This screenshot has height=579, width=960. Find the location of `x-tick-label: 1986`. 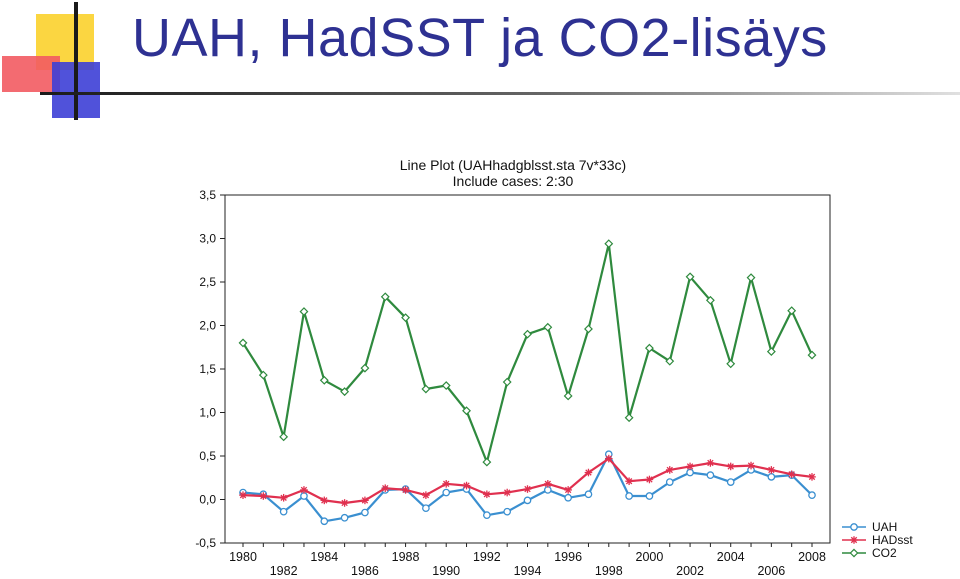

x-tick-label: 1986 is located at coordinates (365, 571).